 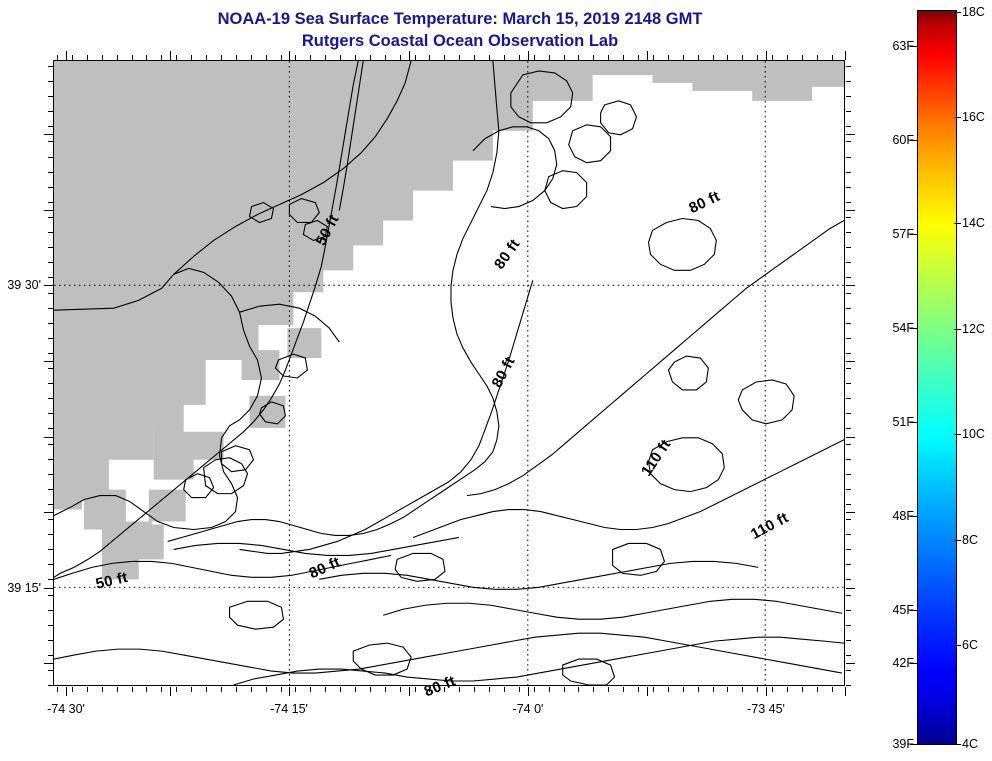 I want to click on colorbar-fahrenheit-label-7: 42F, so click(x=903, y=663).